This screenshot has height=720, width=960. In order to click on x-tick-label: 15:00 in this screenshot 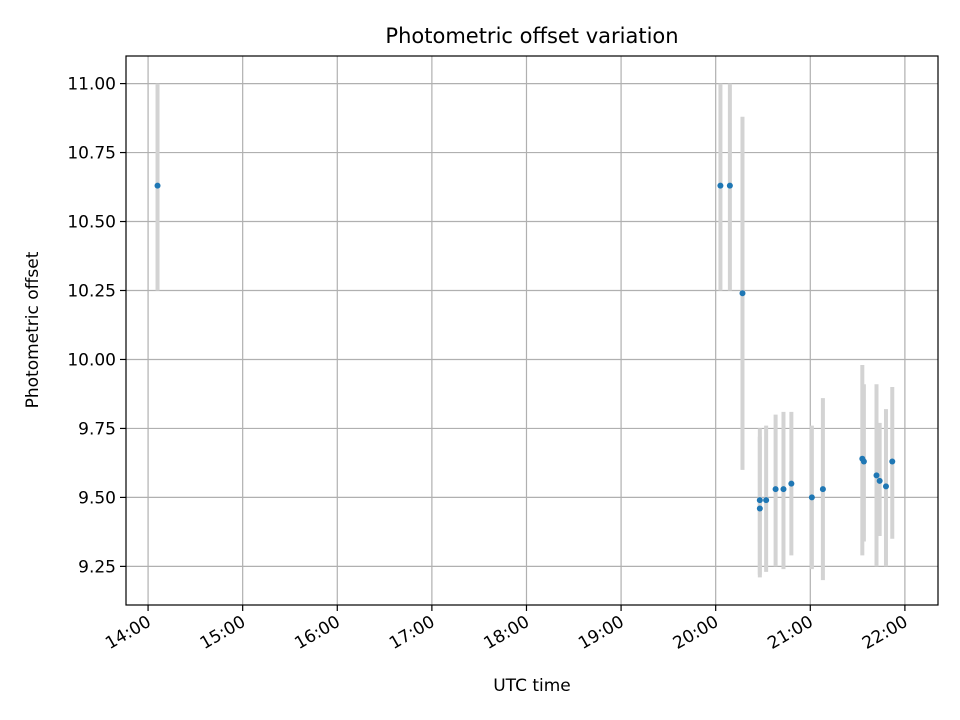, I will do `click(223, 633)`.